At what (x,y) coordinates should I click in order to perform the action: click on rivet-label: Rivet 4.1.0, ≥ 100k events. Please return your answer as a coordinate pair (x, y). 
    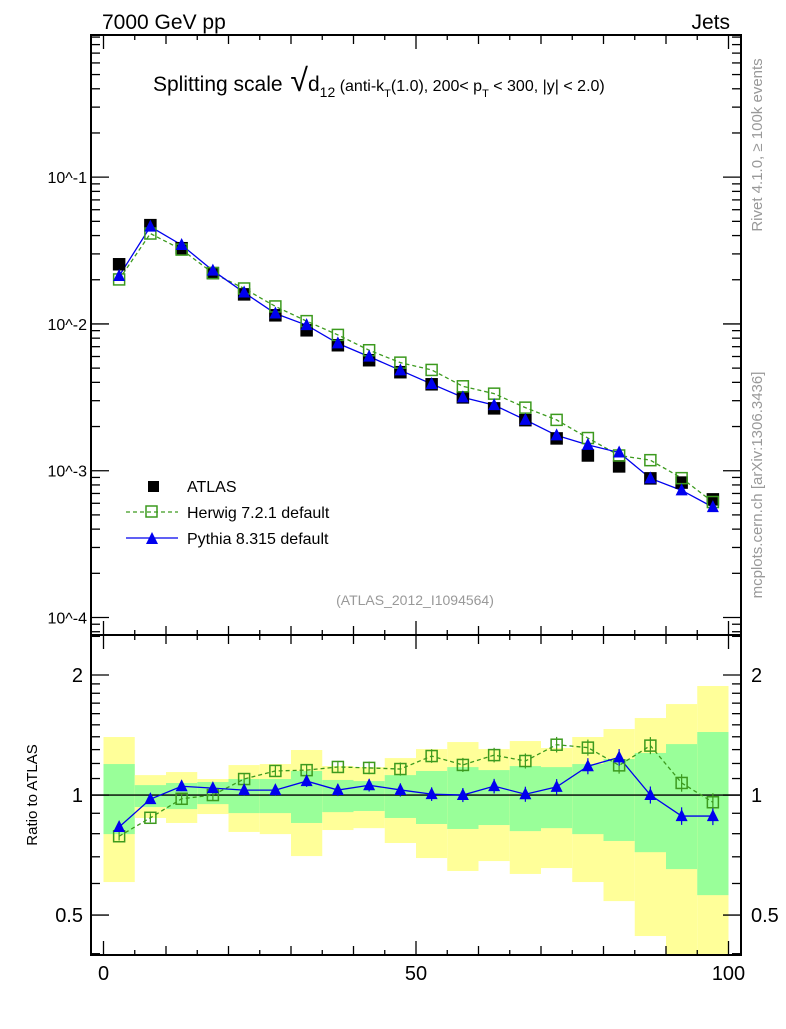
    Looking at the image, I should click on (757, 144).